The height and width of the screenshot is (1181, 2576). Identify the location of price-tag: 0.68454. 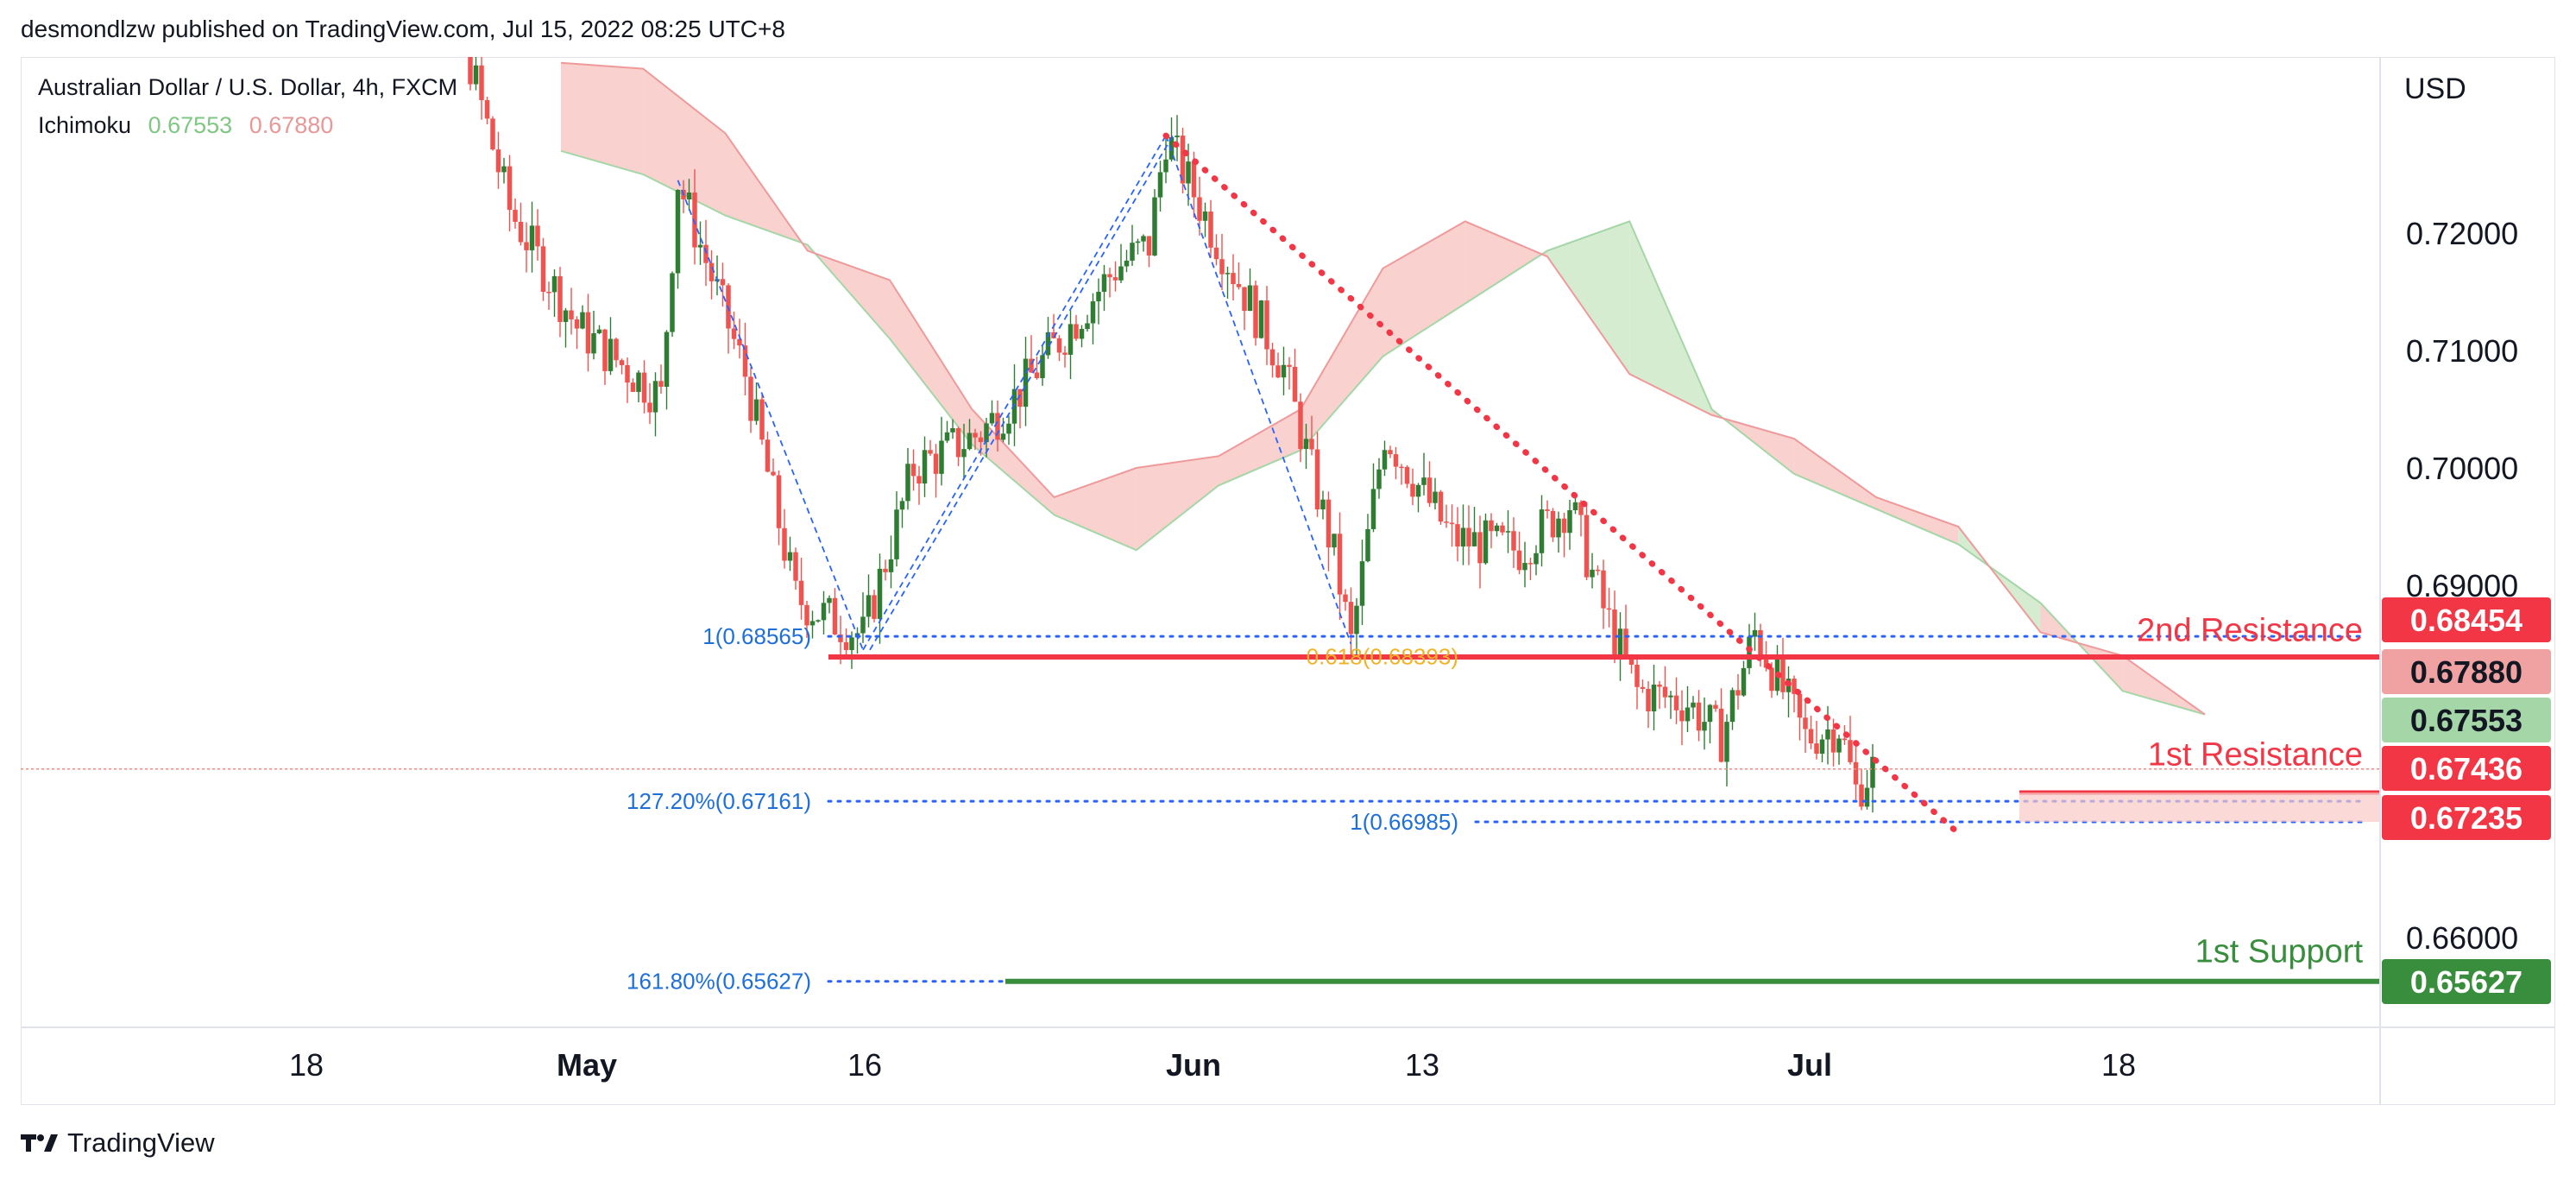
(2466, 619).